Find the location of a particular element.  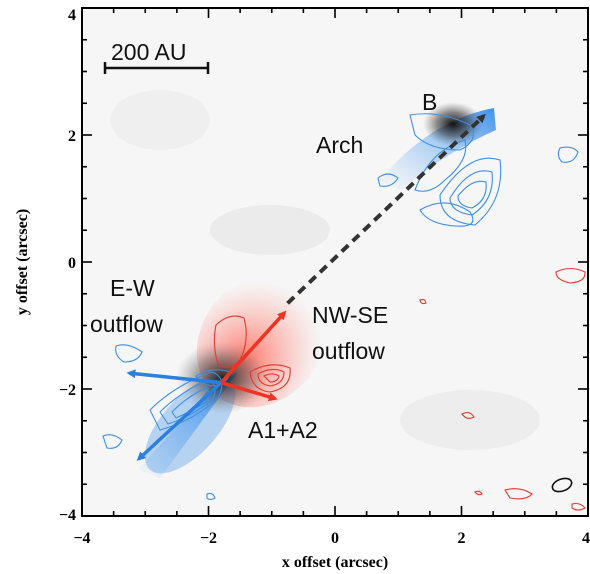

source-B-label: B is located at coordinates (429, 102).